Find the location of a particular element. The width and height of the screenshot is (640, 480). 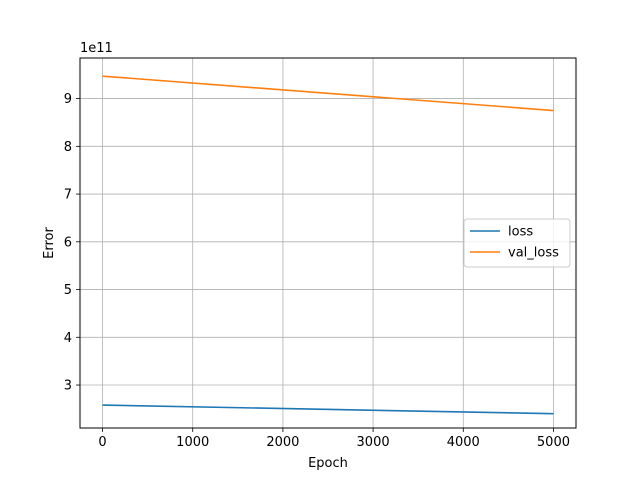

y-tick-label: 5 is located at coordinates (68, 290).